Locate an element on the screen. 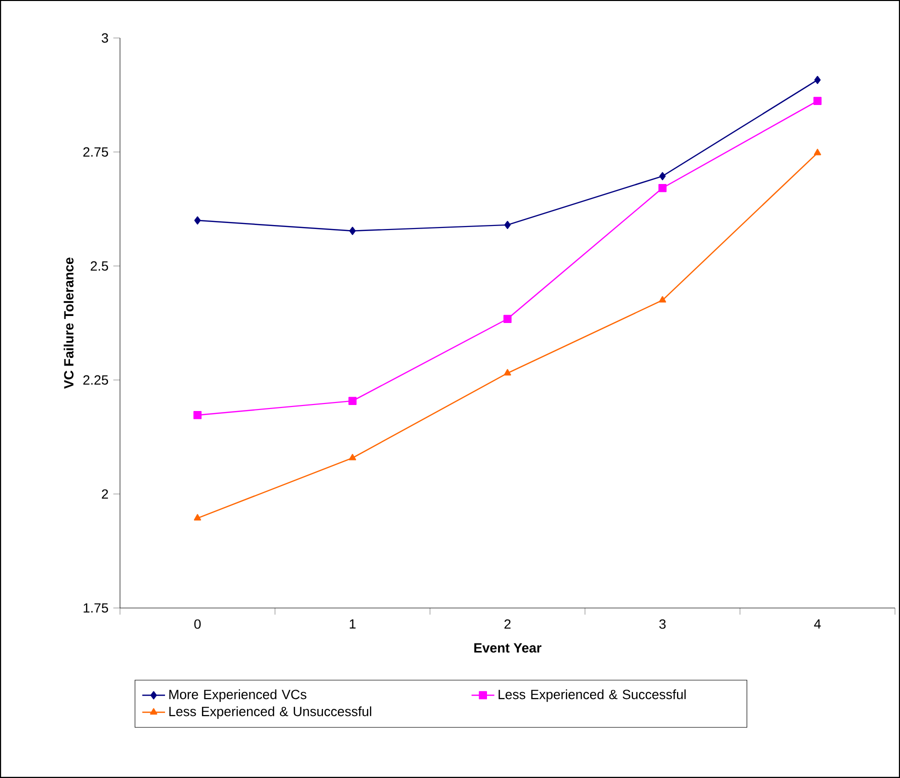  x-tick-label: 3 is located at coordinates (662, 624).